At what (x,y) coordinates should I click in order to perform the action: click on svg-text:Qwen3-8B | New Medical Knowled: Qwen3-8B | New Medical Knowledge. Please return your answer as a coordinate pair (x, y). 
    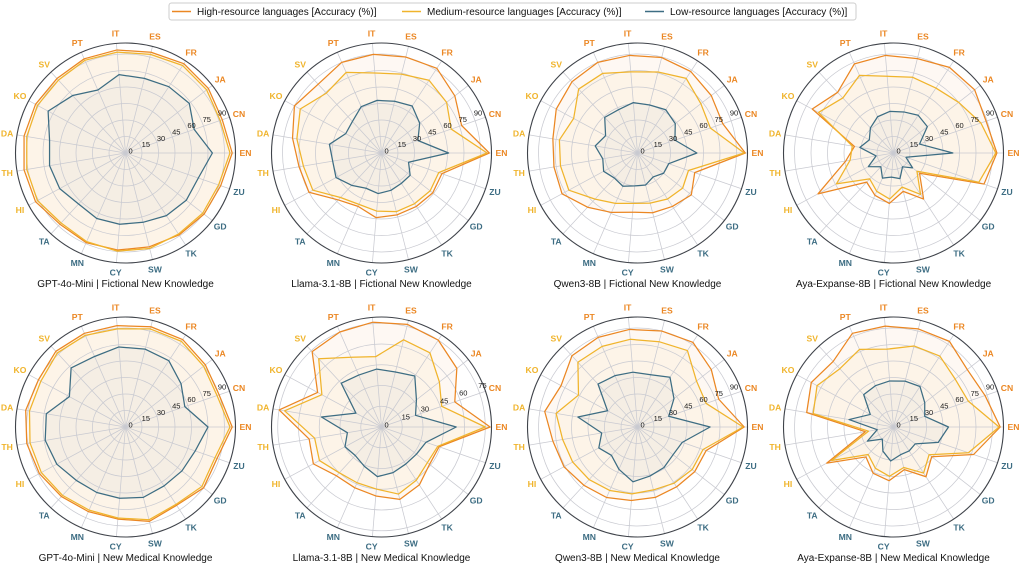
    Looking at the image, I should click on (637, 558).